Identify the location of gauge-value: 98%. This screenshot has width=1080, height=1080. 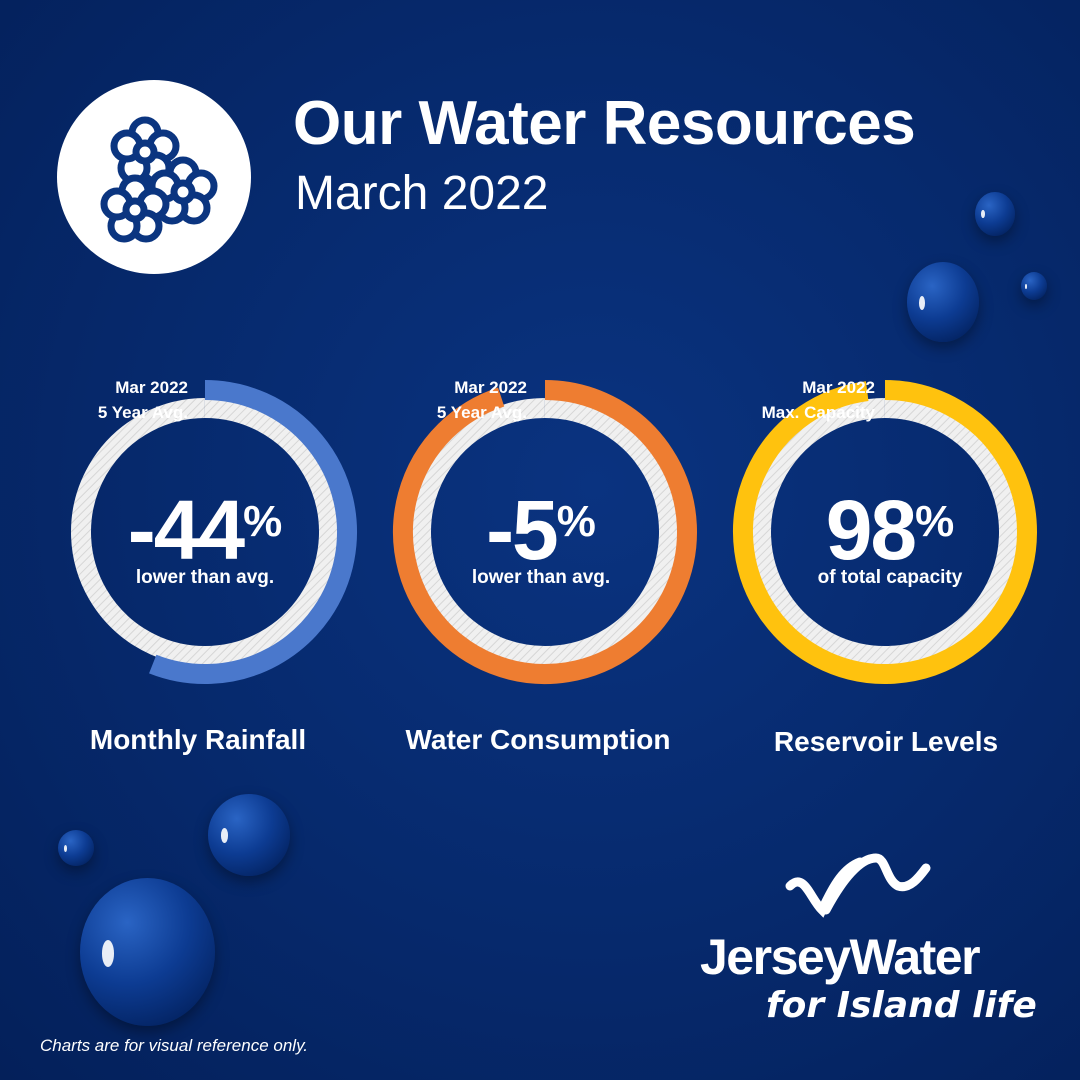
(890, 530).